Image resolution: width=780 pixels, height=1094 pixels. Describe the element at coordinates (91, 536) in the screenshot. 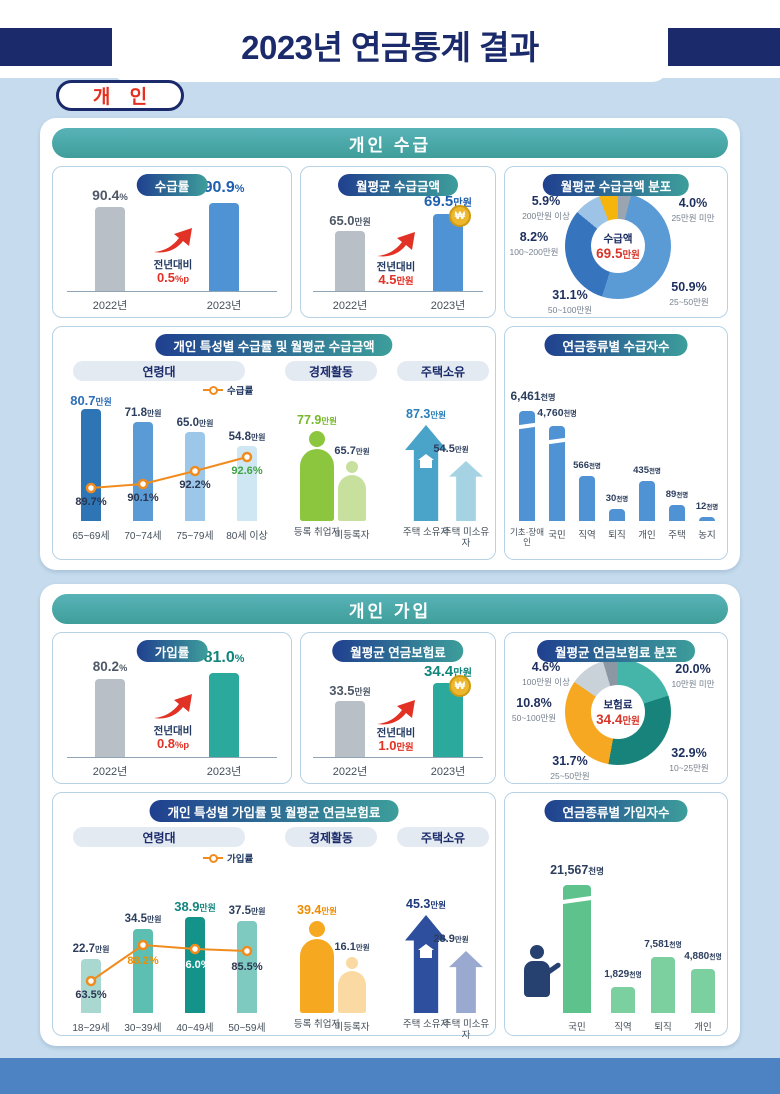

I see `age-cat: 65~69세` at that location.